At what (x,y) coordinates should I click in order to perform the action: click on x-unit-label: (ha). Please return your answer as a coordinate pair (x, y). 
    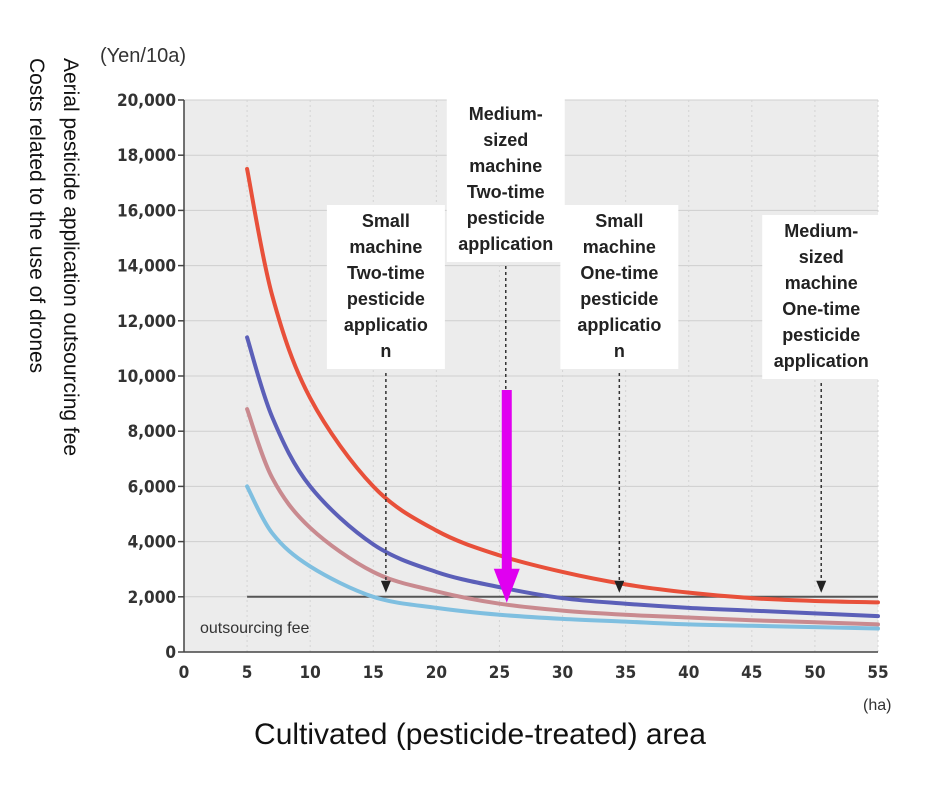
    Looking at the image, I should click on (877, 705).